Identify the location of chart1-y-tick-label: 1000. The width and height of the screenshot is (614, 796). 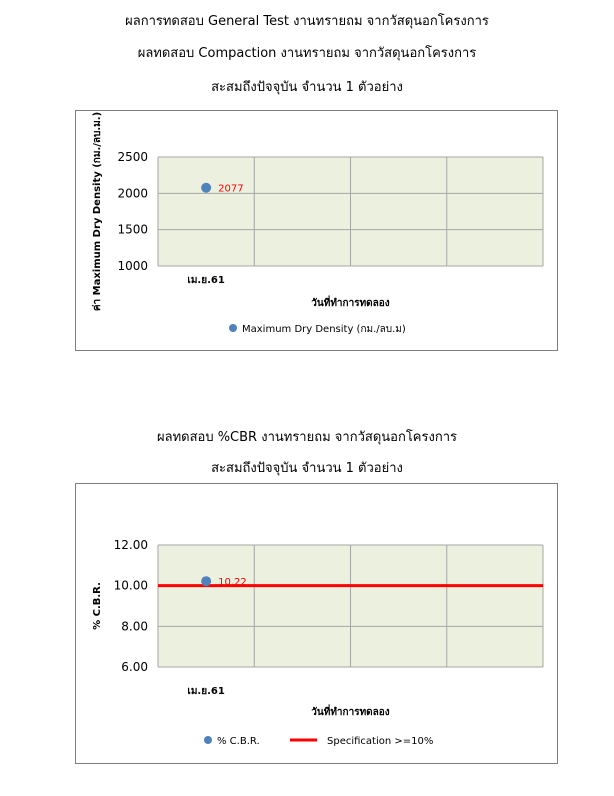
(132, 266).